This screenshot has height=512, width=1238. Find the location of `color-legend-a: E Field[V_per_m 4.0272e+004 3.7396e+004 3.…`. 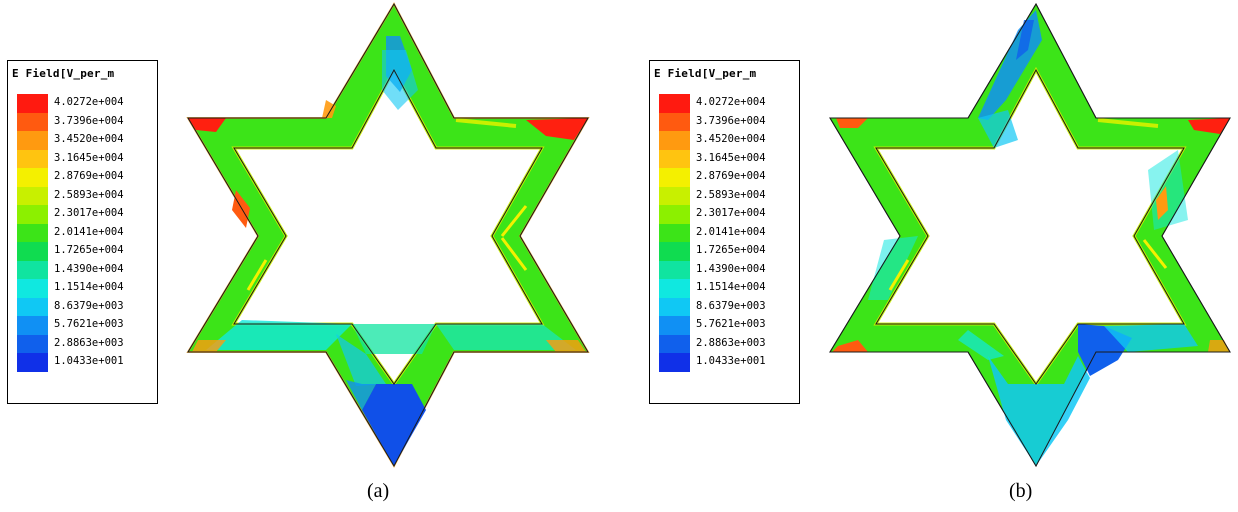

color-legend-a: E Field[V_per_m 4.0272e+004 3.7396e+004 3.… is located at coordinates (82, 232).